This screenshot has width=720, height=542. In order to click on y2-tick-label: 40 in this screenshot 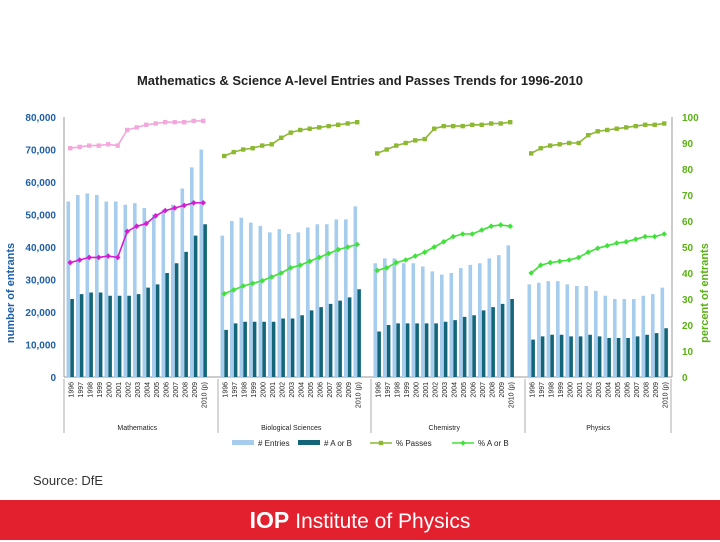, I will do `click(688, 274)`.